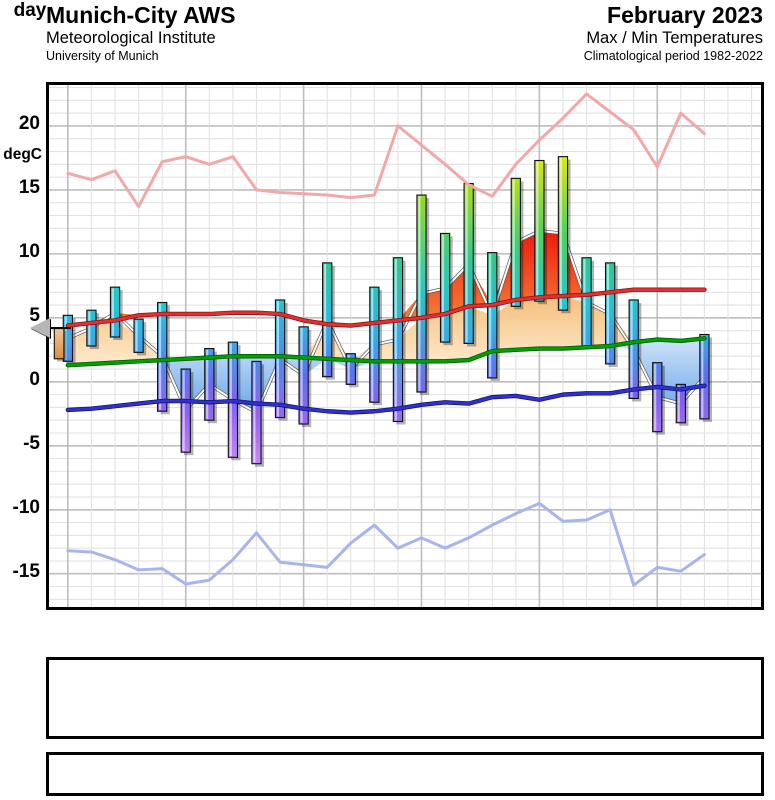  Describe the element at coordinates (26, 507) in the screenshot. I see `y-tick-minus10: -10` at that location.